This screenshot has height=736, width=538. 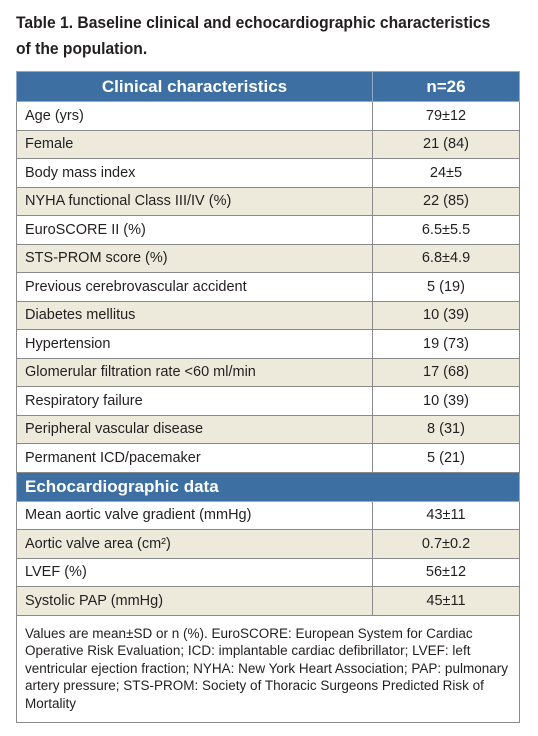 I want to click on table-row: Diabetes mellitus 10 (39), so click(x=268, y=315).